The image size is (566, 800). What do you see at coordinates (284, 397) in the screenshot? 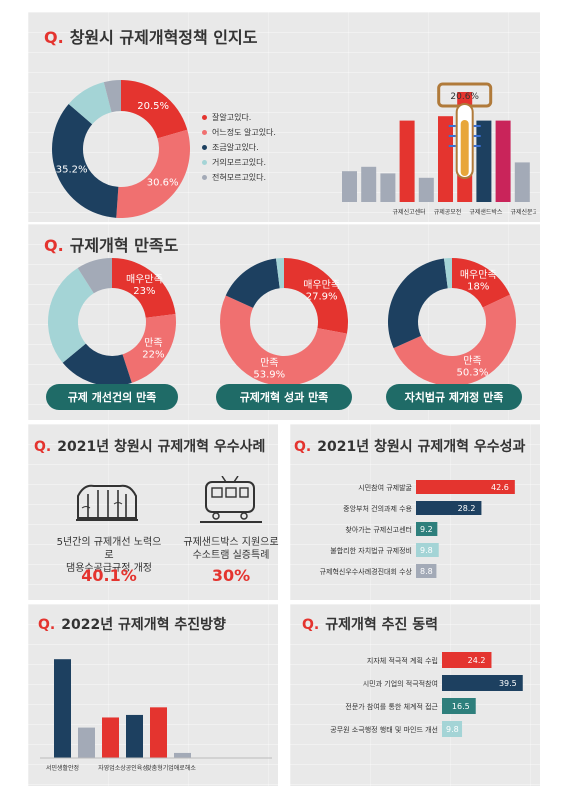
I see `pill-performance: 규제개혁 성과 만족` at bounding box center [284, 397].